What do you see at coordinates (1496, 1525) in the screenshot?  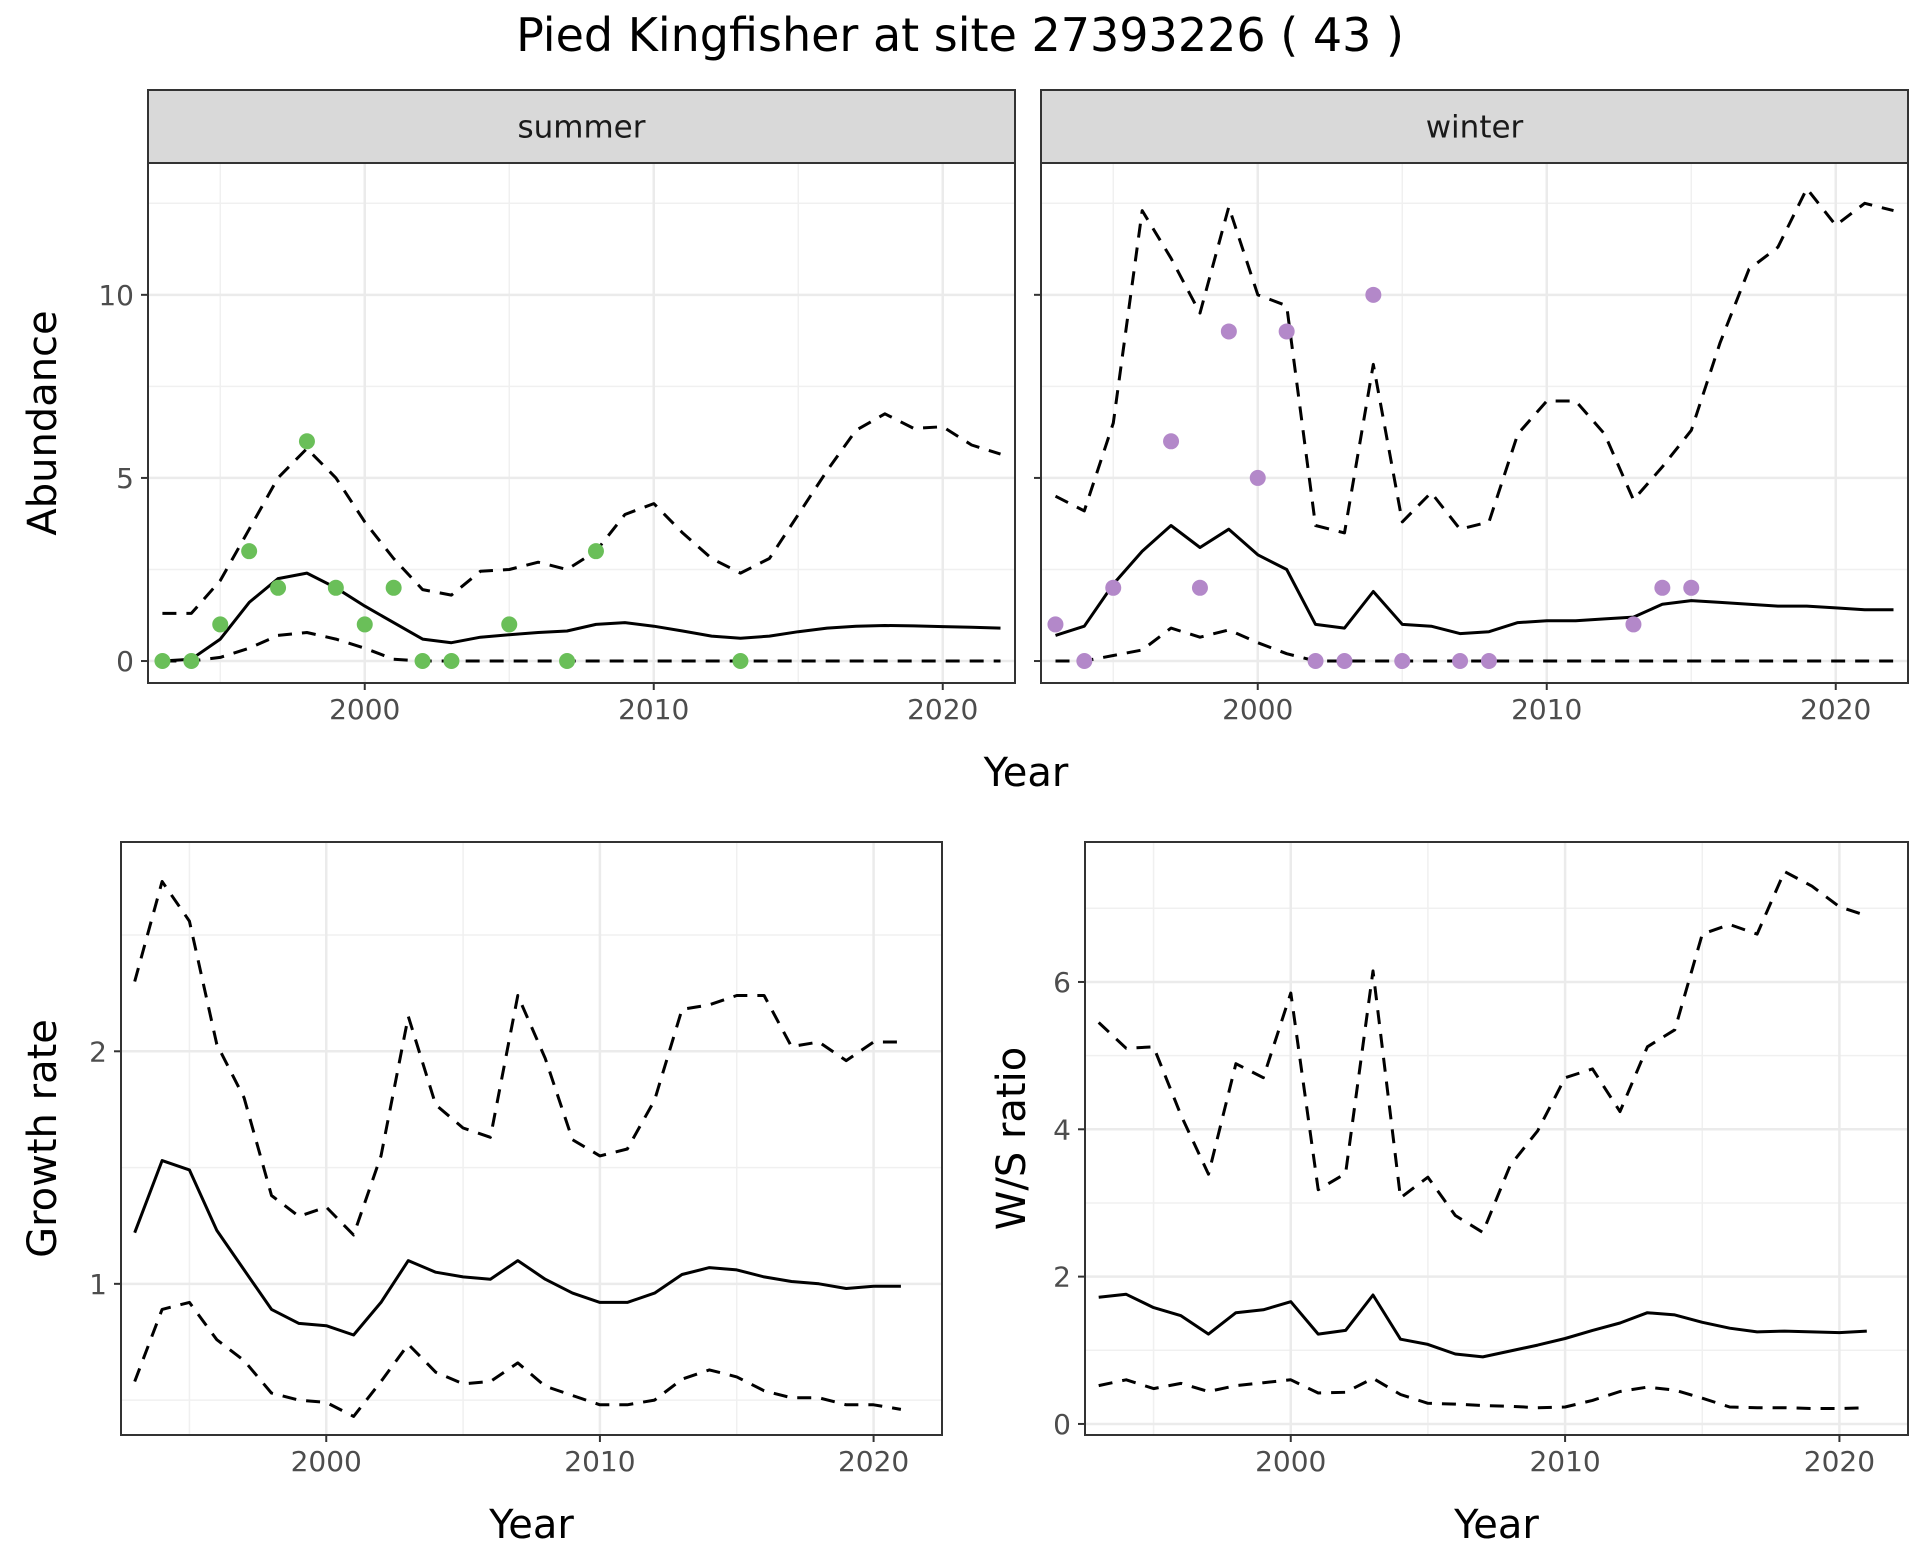 I see `x-axis-title-ratio: Year` at bounding box center [1496, 1525].